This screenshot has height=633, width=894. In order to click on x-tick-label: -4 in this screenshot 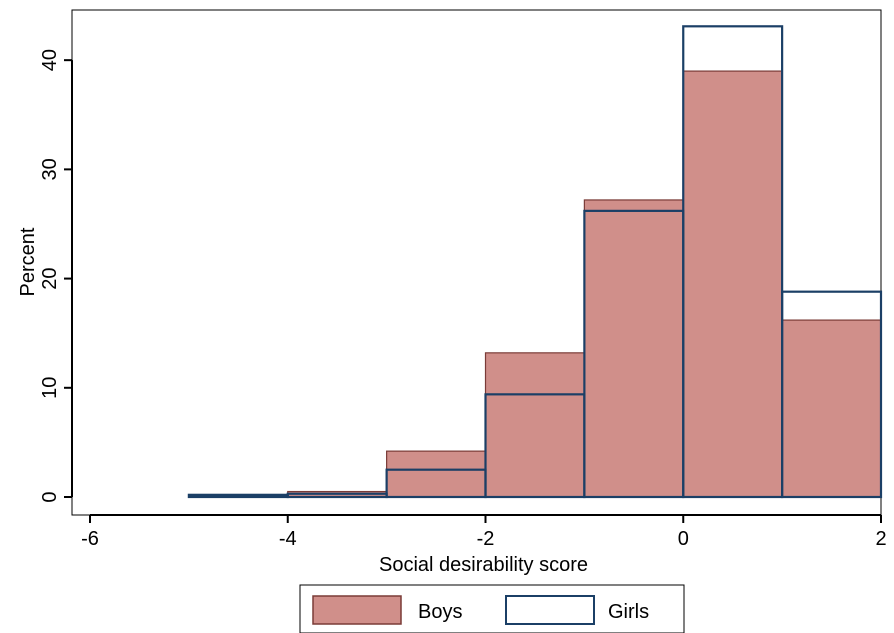, I will do `click(288, 539)`.